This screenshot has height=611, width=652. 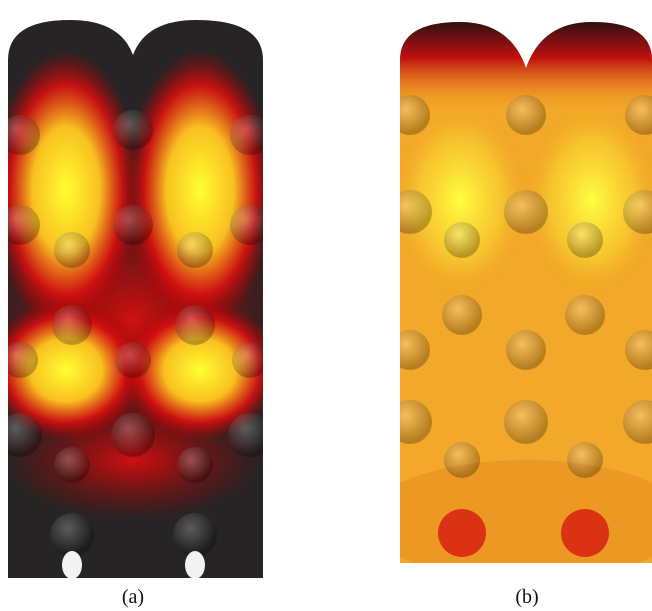 I want to click on panel-label: (a), so click(x=133, y=597).